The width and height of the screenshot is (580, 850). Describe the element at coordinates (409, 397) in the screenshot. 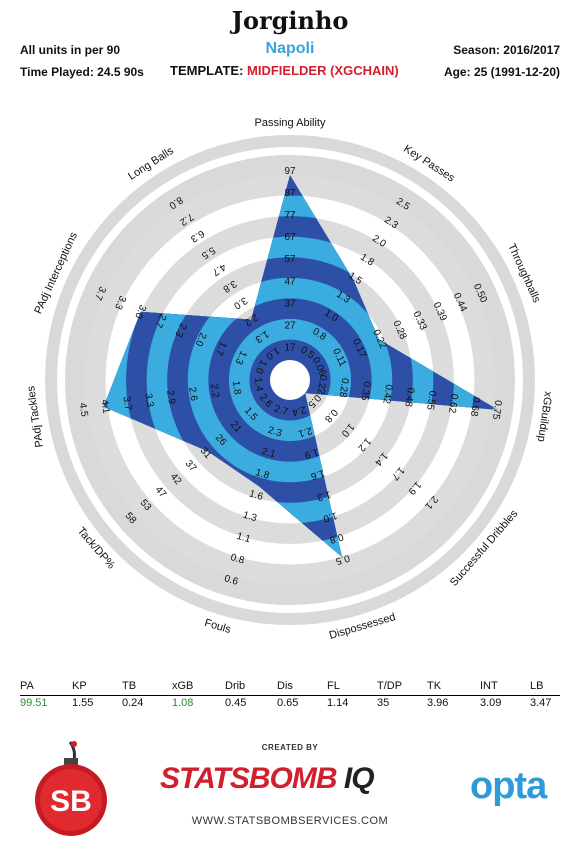

I see `tick-label: 0.48` at that location.